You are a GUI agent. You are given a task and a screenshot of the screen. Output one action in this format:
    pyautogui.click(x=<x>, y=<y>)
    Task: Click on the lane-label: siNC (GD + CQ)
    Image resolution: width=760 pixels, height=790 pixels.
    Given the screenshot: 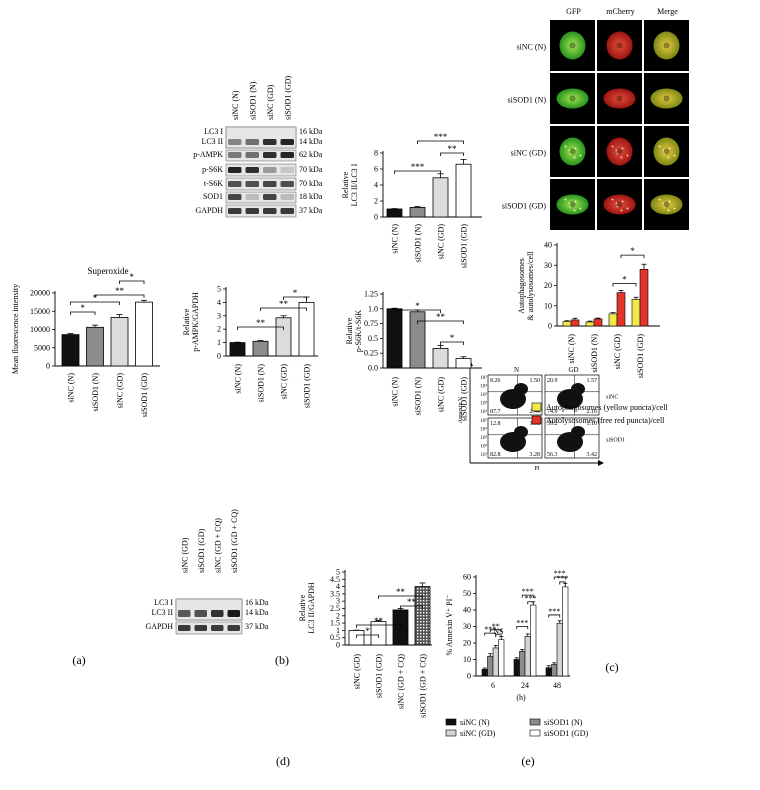 What is the action you would take?
    pyautogui.click(x=217, y=545)
    